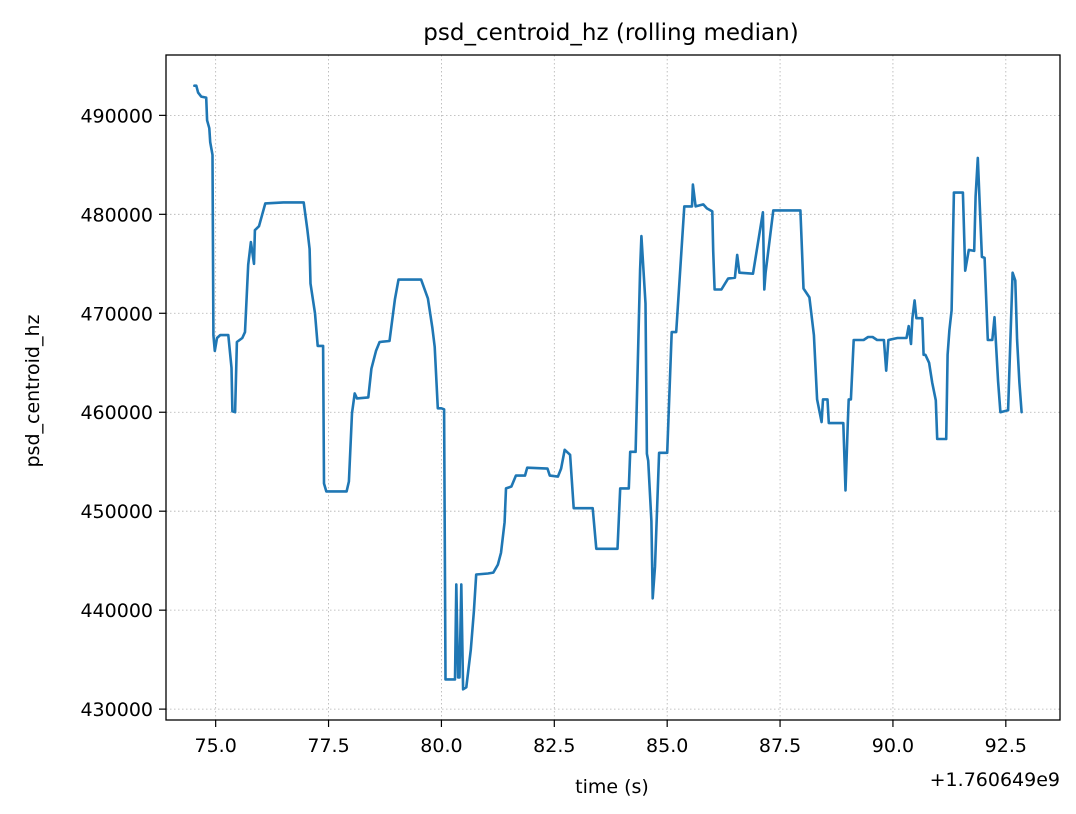 This screenshot has height=814, width=1076. Describe the element at coordinates (995, 780) in the screenshot. I see `x-axis-offset-label: +1.760649e9` at that location.